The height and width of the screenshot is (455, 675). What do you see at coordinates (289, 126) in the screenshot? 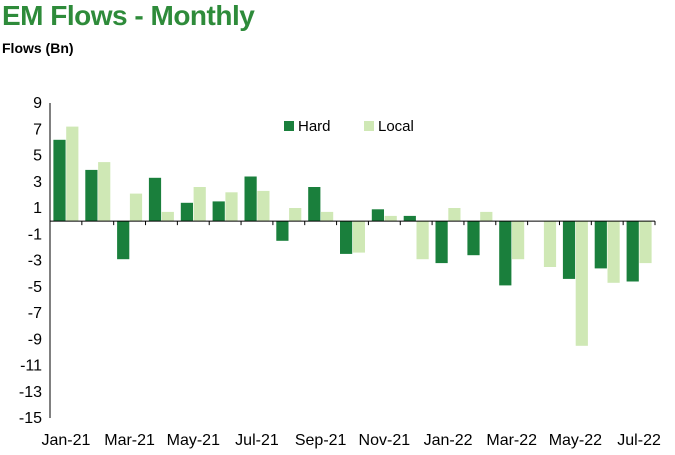
I see `legend-swatch-hard` at bounding box center [289, 126].